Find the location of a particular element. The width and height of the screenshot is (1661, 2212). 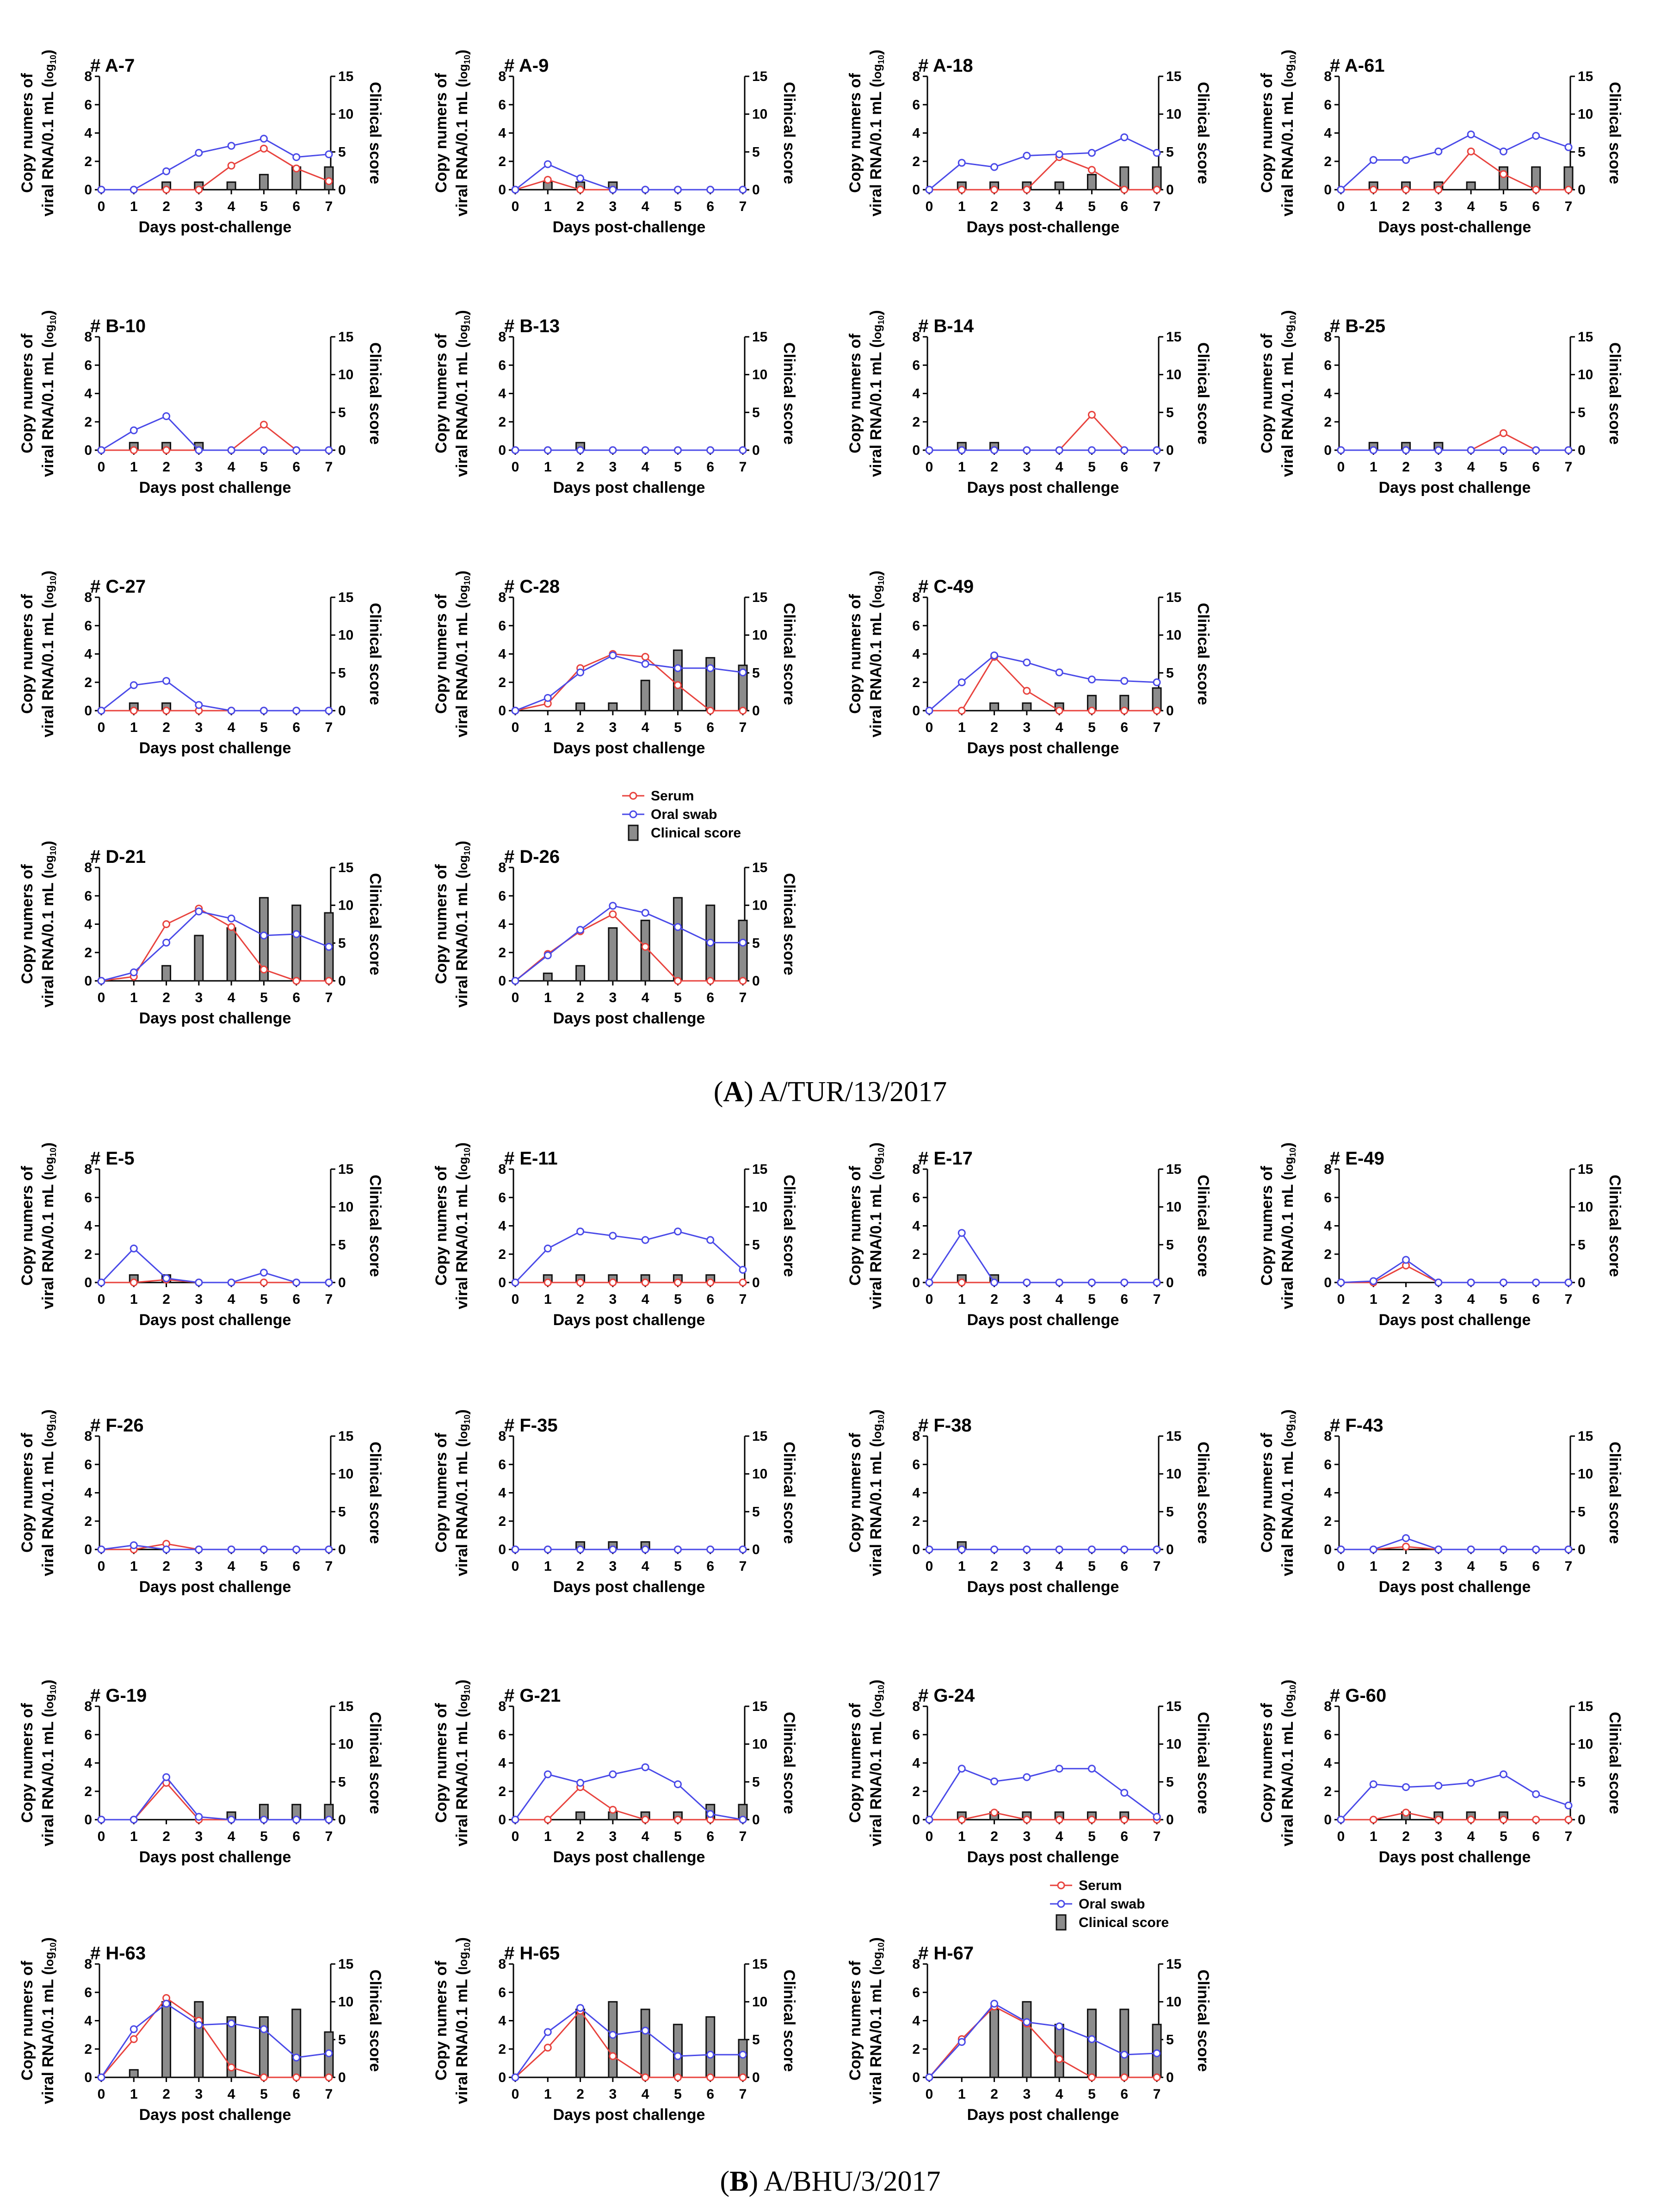

y-left-tick-label: 8 is located at coordinates (88, 76).